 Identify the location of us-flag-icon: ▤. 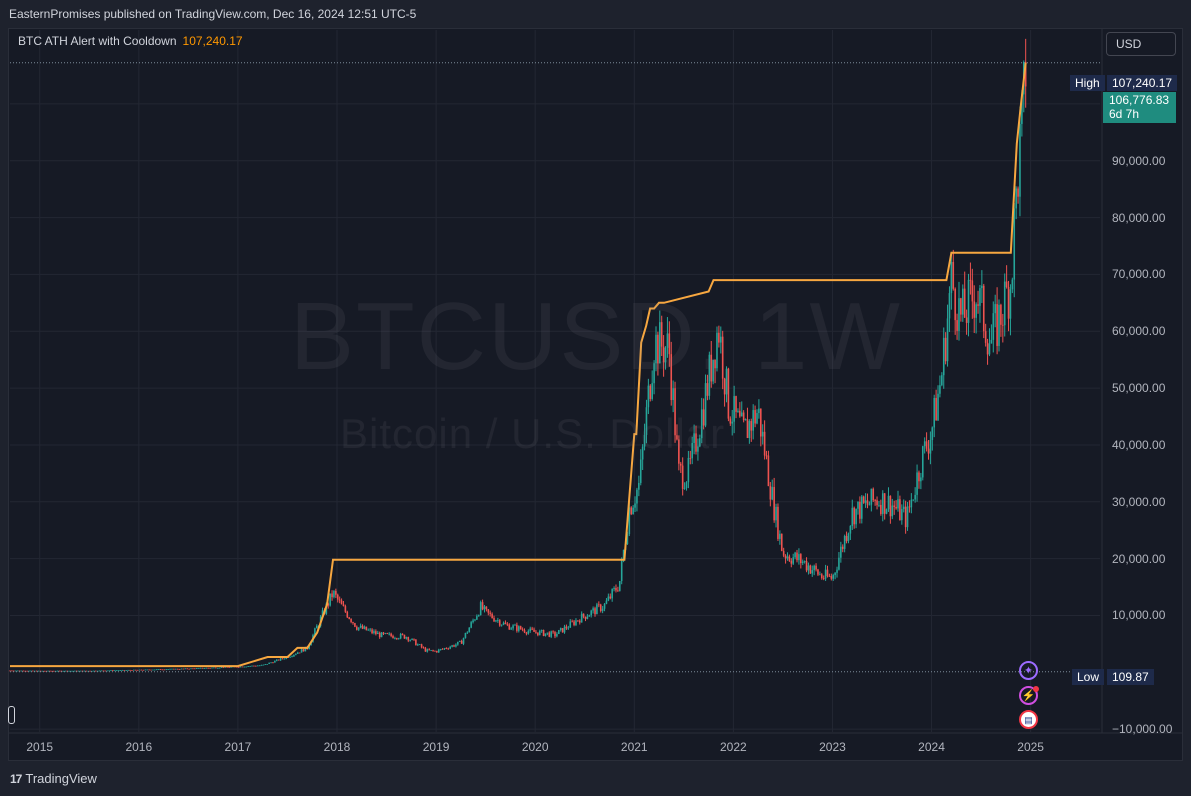
(1028, 719).